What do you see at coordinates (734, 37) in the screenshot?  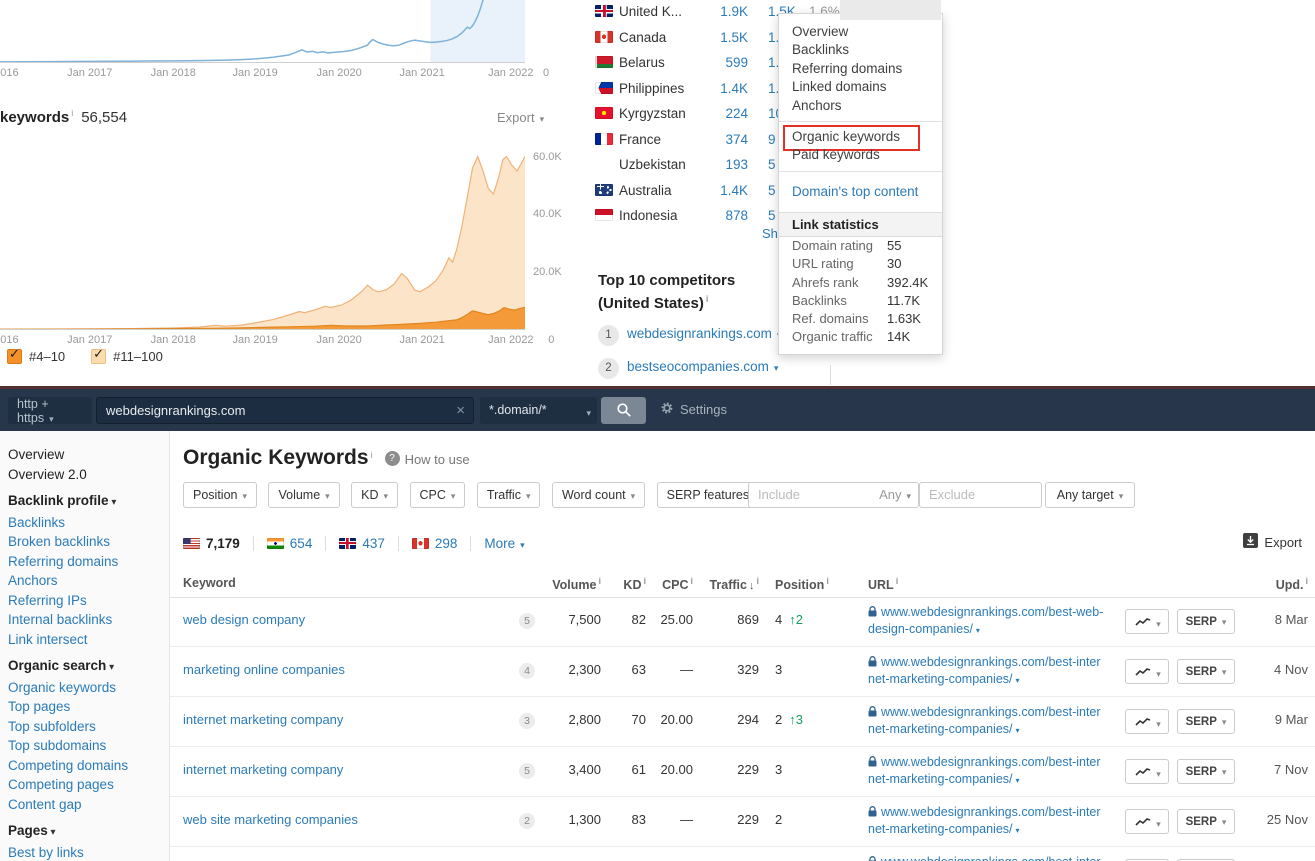 I see `country-keywords-link: 1.5K` at bounding box center [734, 37].